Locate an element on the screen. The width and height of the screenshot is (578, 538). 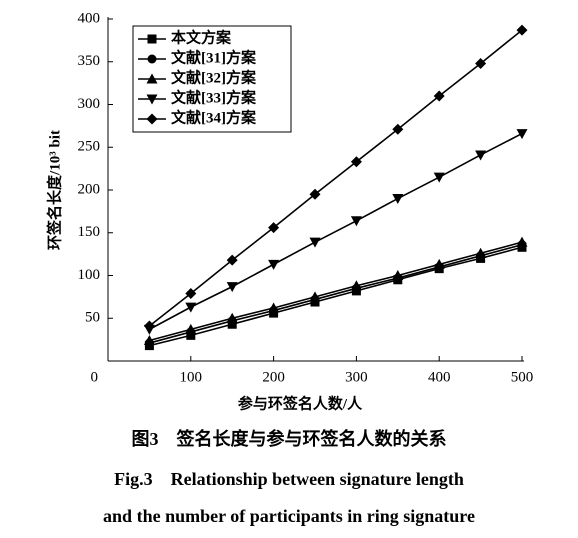
y-tick-label: 400 is located at coordinates (89, 18).